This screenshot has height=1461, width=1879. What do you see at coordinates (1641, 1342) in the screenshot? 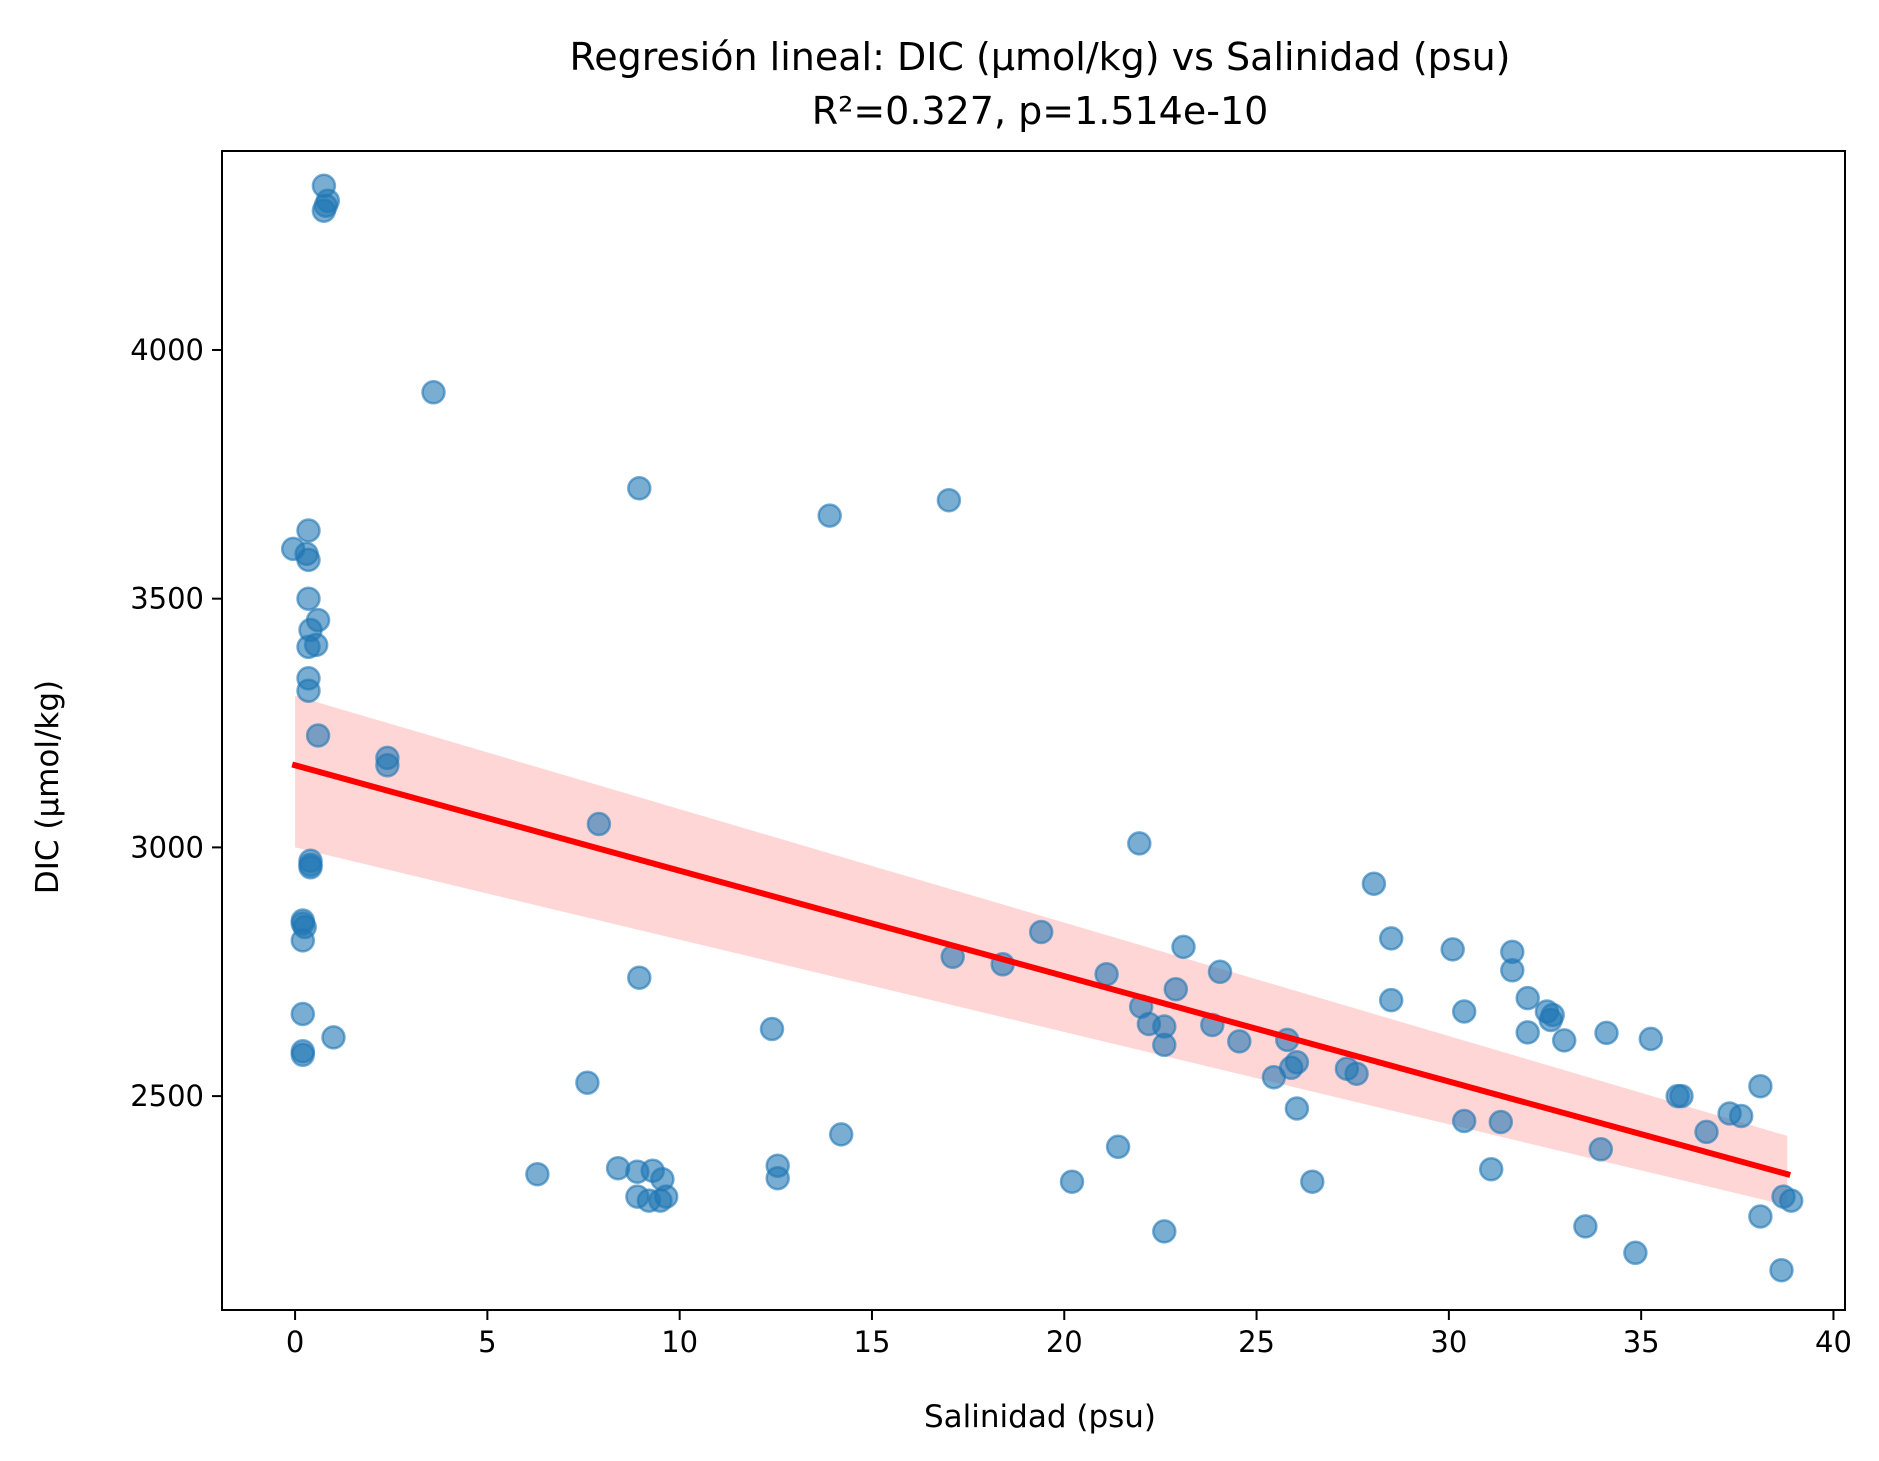
I see `x-tick-label: 35` at bounding box center [1641, 1342].